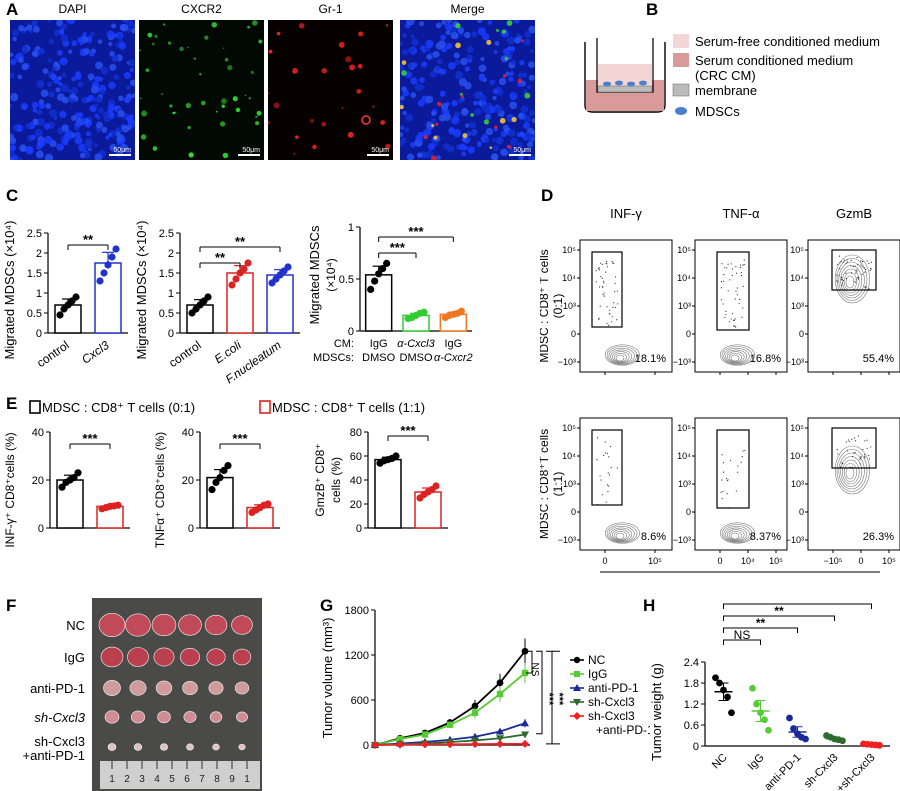 The image size is (900, 791). What do you see at coordinates (66, 487) in the screenshot?
I see `chart-e1: 0 20 40 INF-γ⁺ CD8⁺cells (%) ***` at bounding box center [66, 487].